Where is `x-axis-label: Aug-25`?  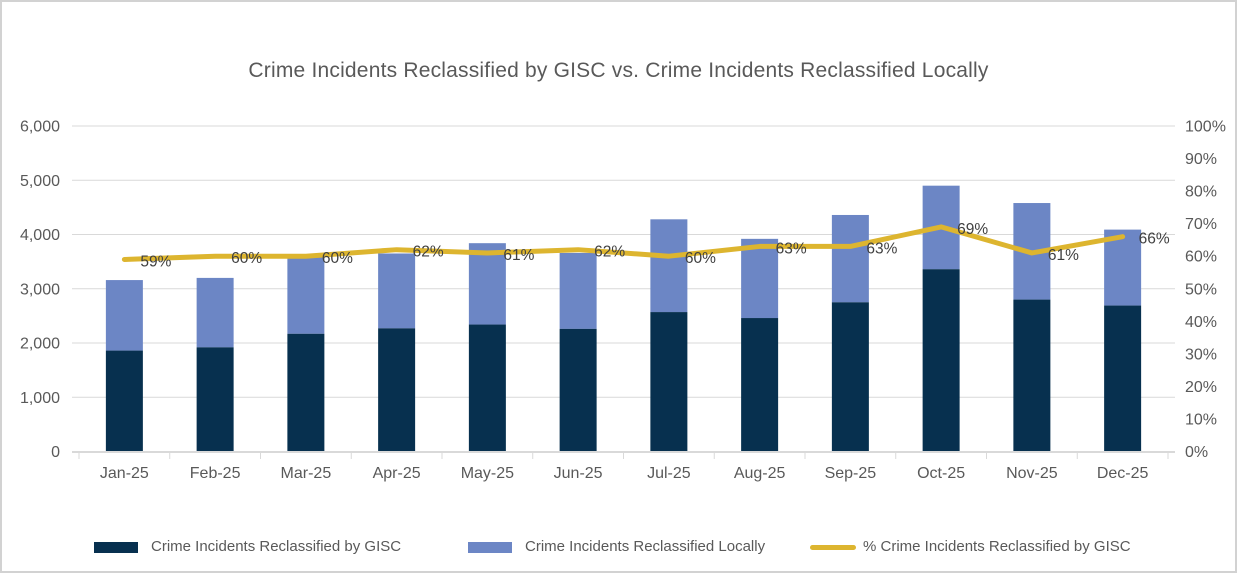 x-axis-label: Aug-25 is located at coordinates (760, 473).